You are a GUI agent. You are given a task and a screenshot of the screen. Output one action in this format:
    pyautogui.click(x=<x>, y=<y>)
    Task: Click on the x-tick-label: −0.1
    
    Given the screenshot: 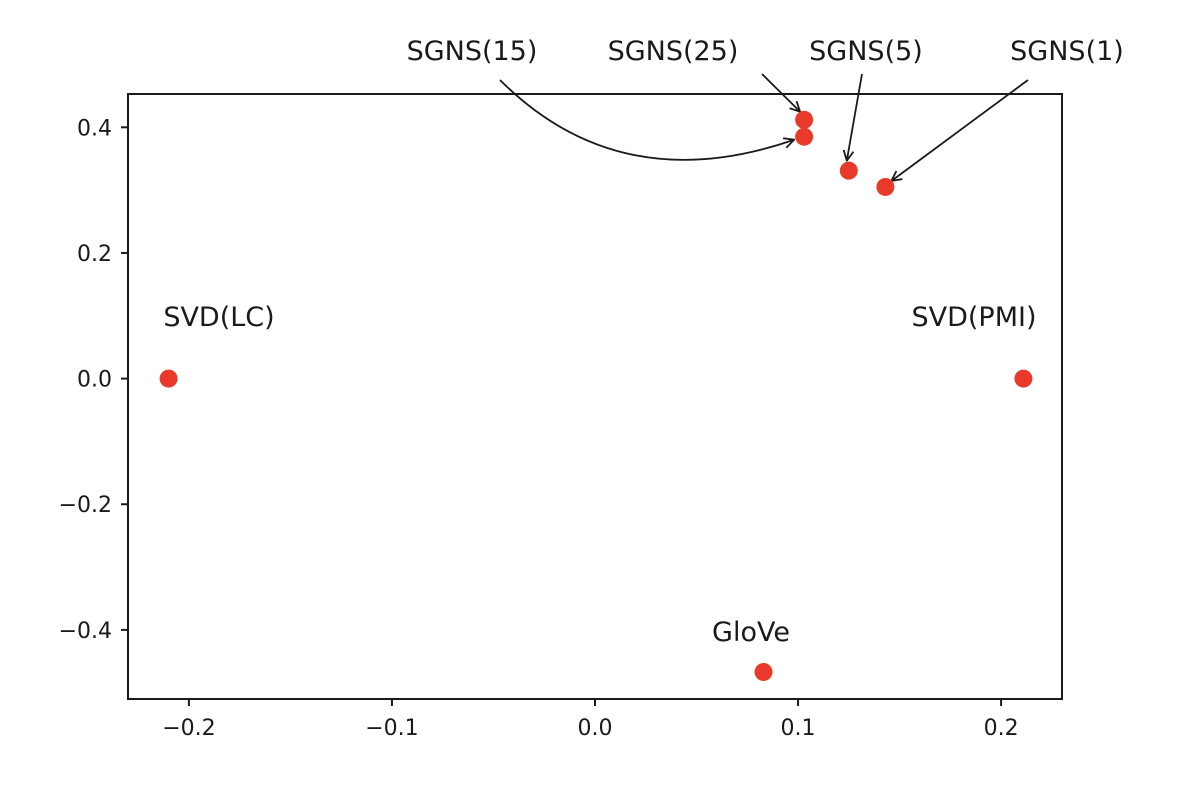 What is the action you would take?
    pyautogui.click(x=391, y=728)
    